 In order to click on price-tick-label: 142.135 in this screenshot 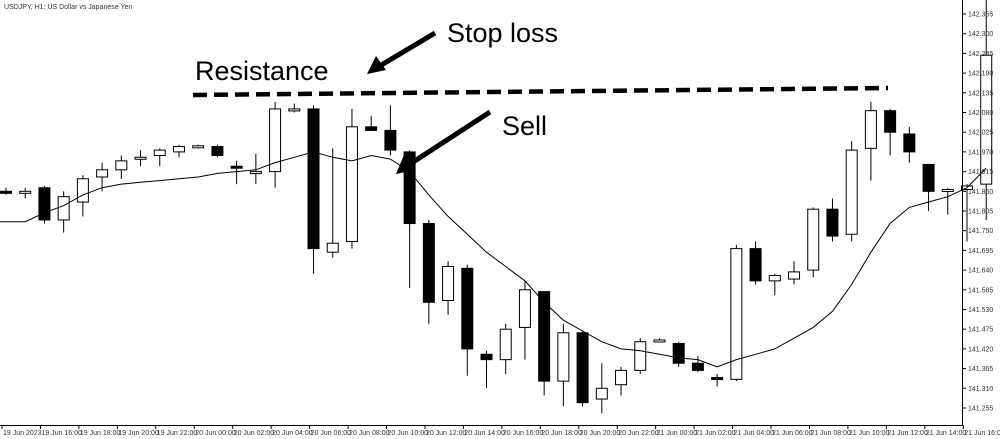, I will do `click(980, 93)`.